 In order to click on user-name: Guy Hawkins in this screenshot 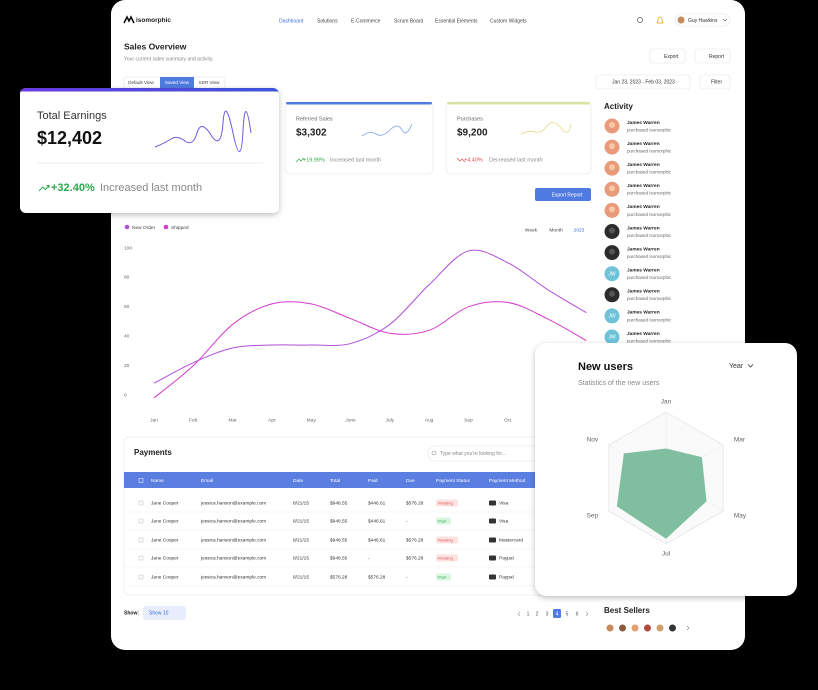, I will do `click(703, 21)`.